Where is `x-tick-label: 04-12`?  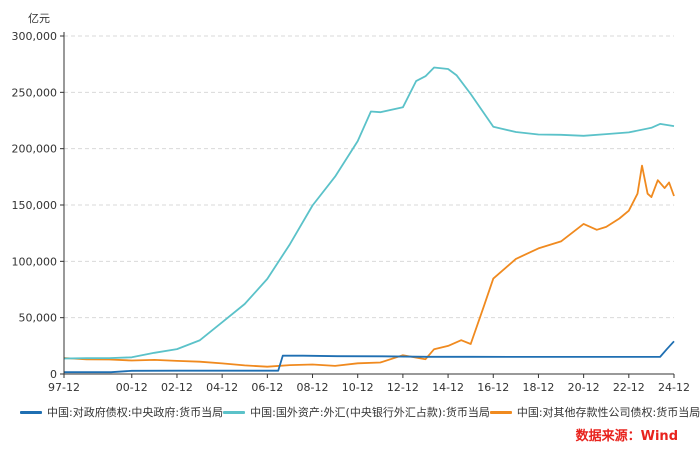 x-tick-label: 04-12 is located at coordinates (222, 387).